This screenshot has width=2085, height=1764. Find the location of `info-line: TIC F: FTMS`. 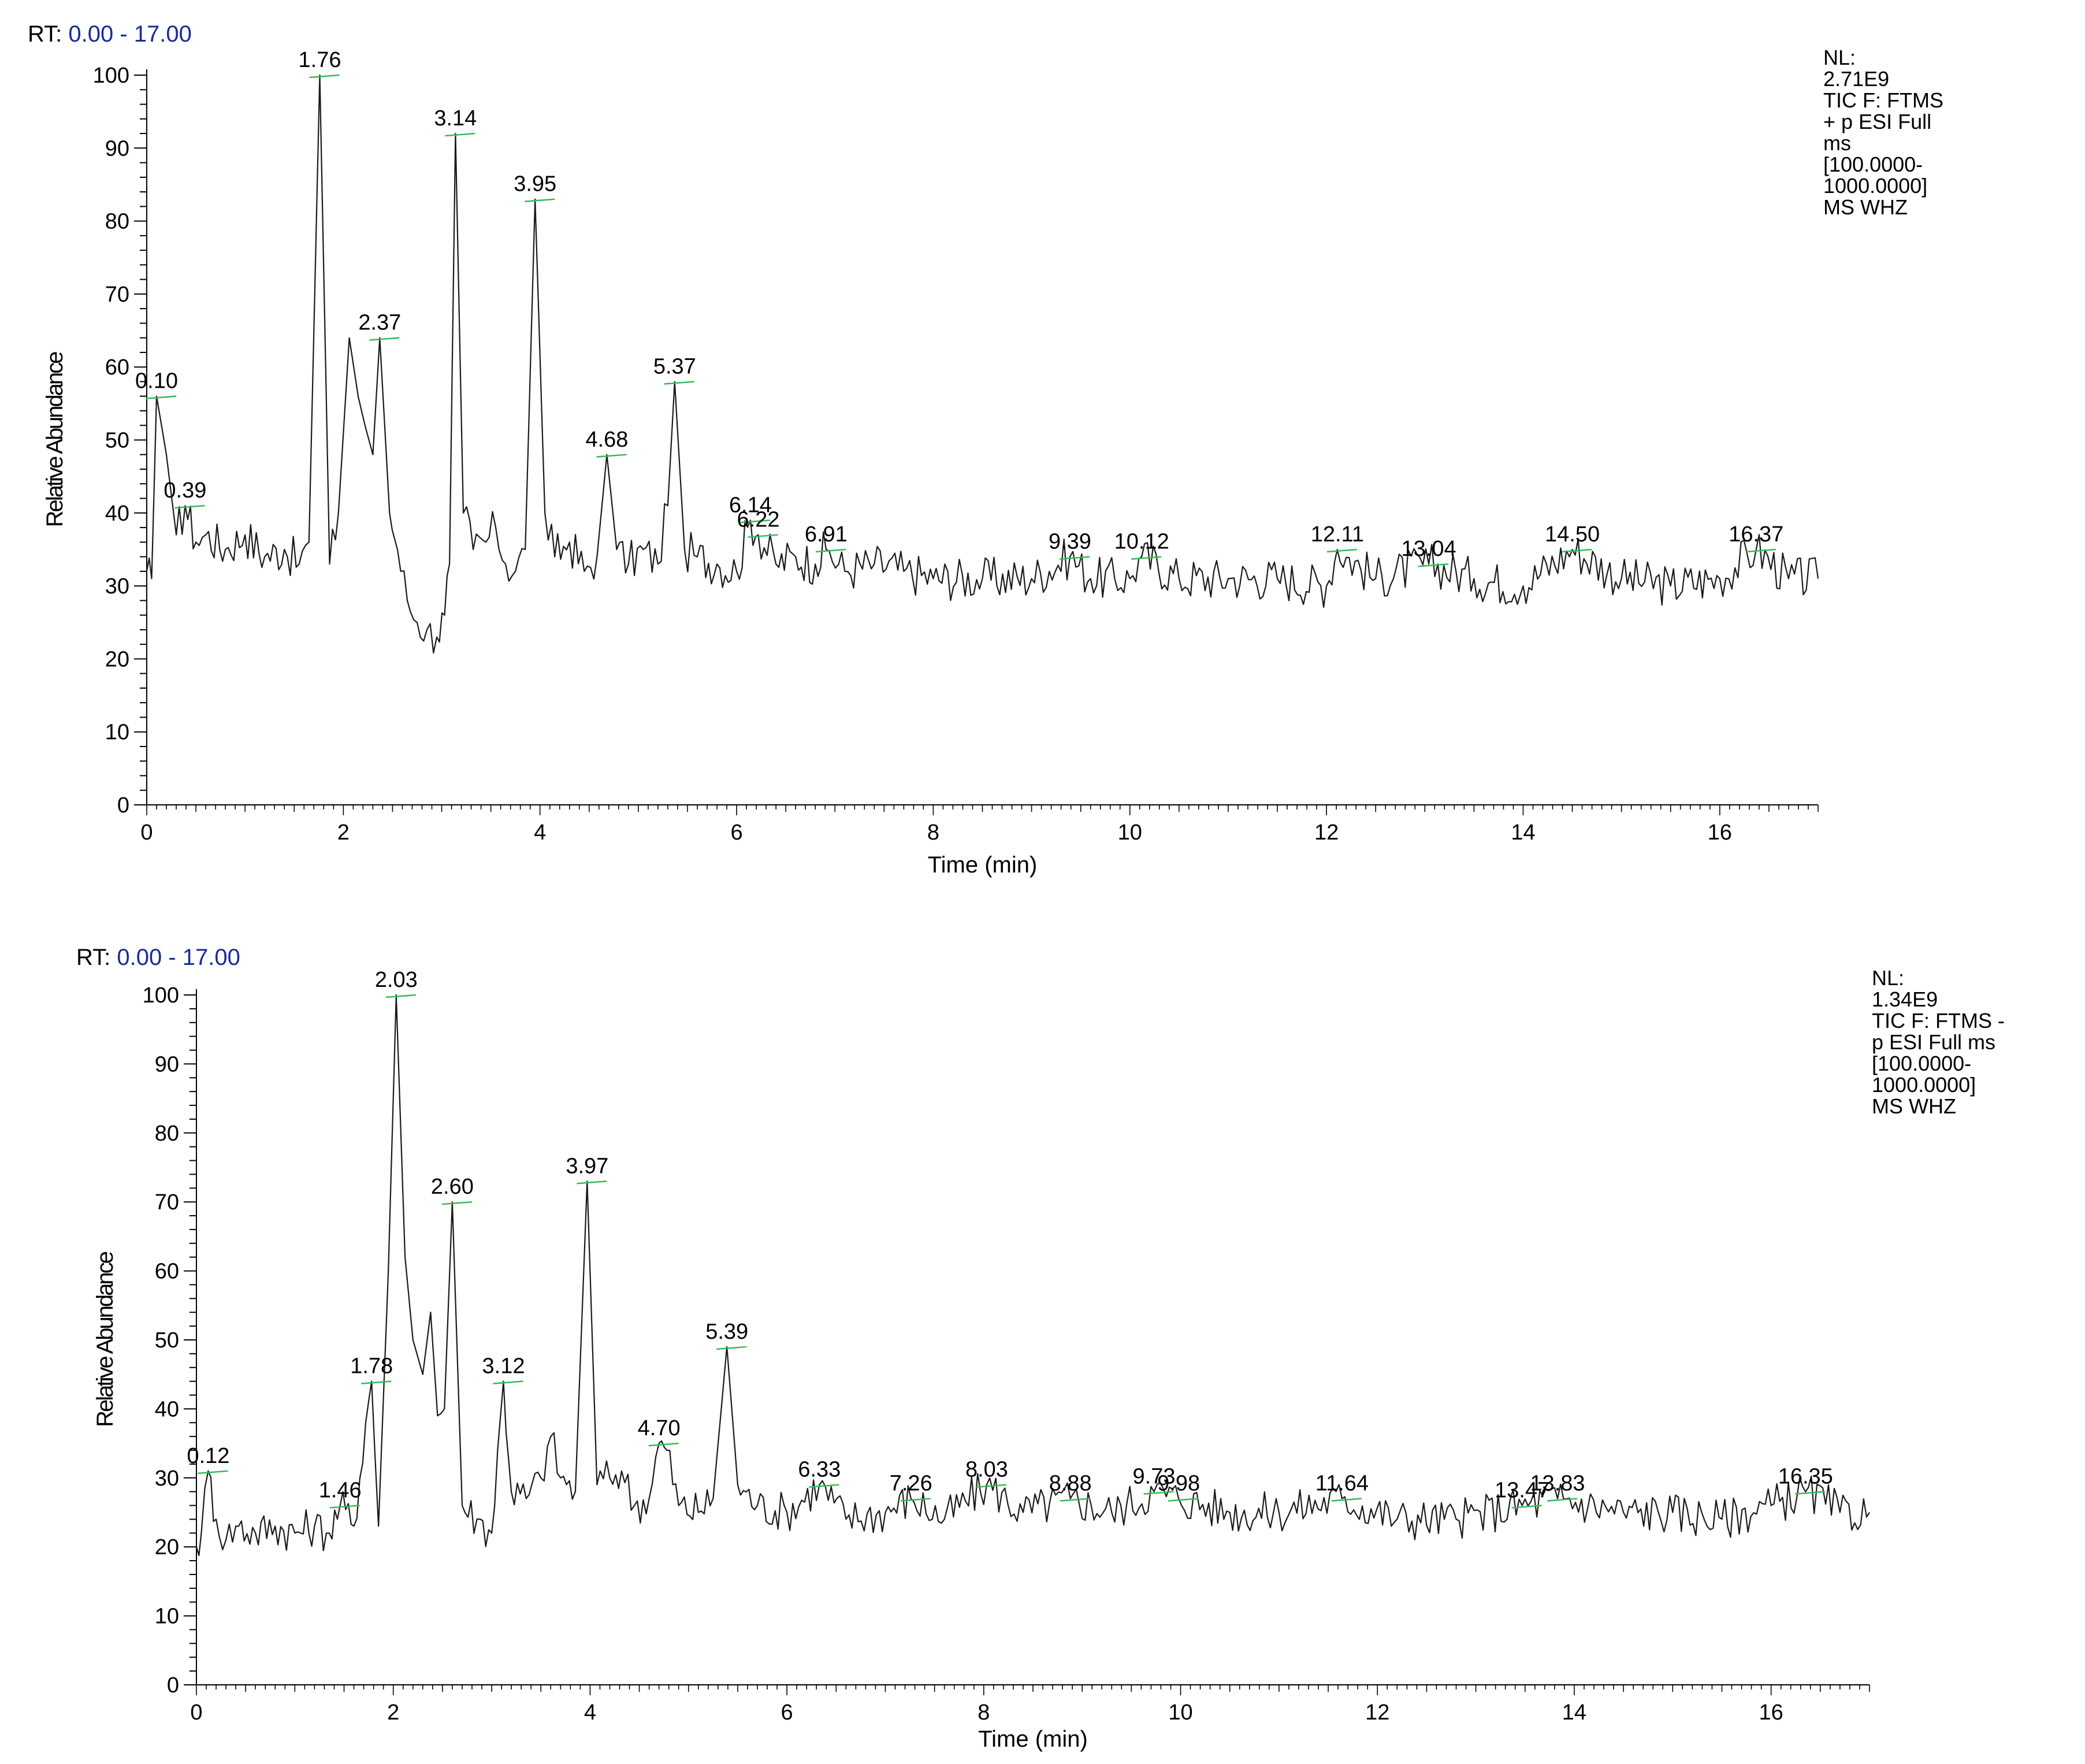

info-line: TIC F: FTMS is located at coordinates (1883, 100).